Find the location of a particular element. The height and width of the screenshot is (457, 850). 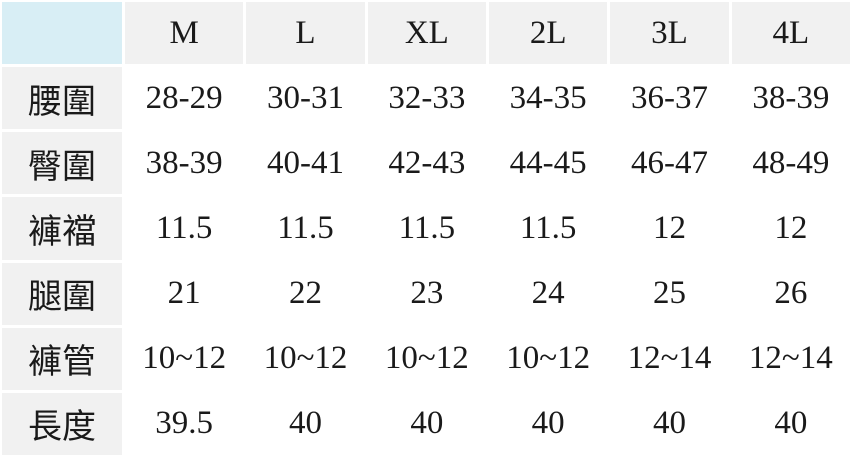

data-cell: 23 is located at coordinates (426, 293).